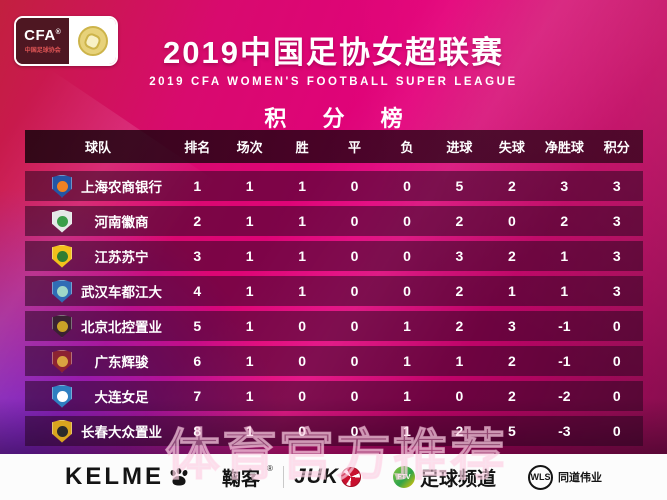 The image size is (667, 500). I want to click on cell-gd: -3, so click(564, 431).